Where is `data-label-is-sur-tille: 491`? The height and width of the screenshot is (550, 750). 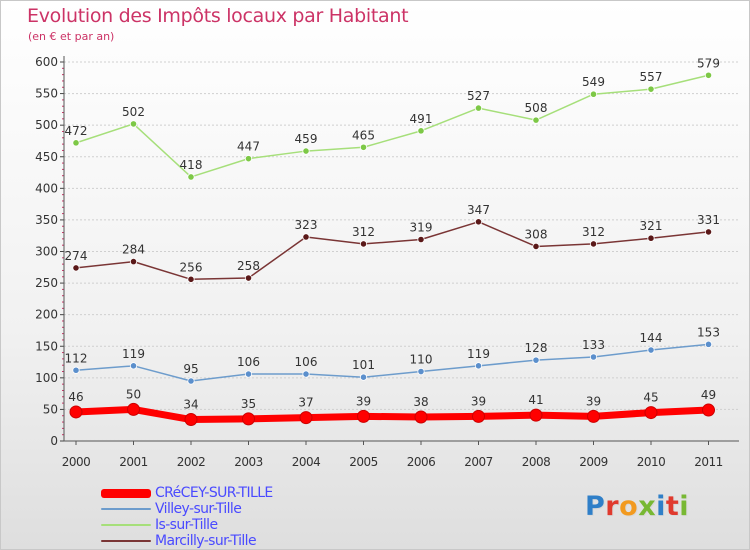
data-label-is-sur-tille: 491 is located at coordinates (421, 119).